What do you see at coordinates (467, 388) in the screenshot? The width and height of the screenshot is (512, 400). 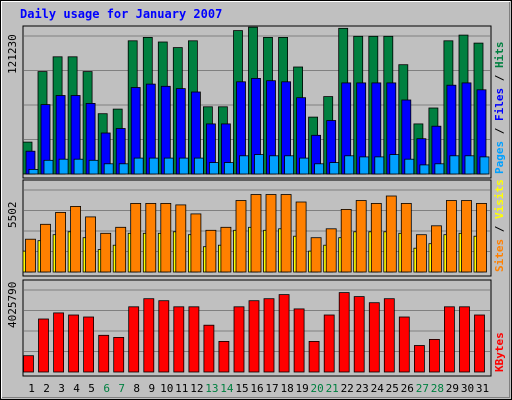 I see `x-tick-label: 30` at bounding box center [467, 388].